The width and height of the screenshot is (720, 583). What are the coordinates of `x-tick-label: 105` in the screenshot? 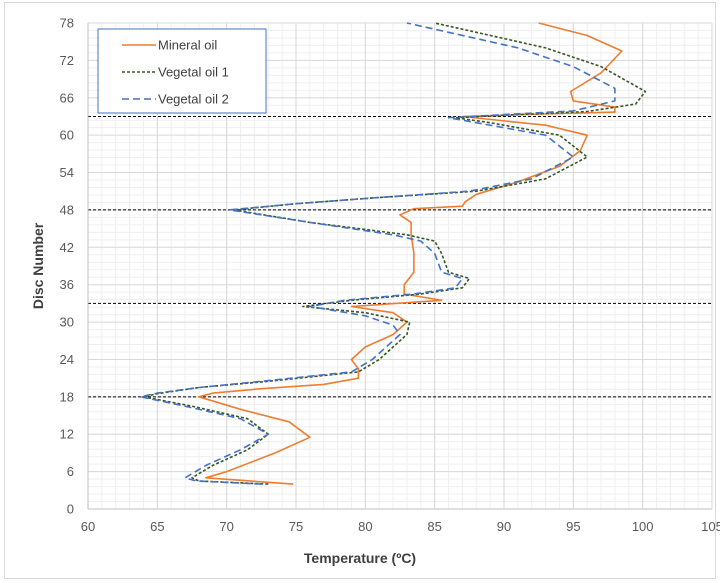 It's located at (710, 526).